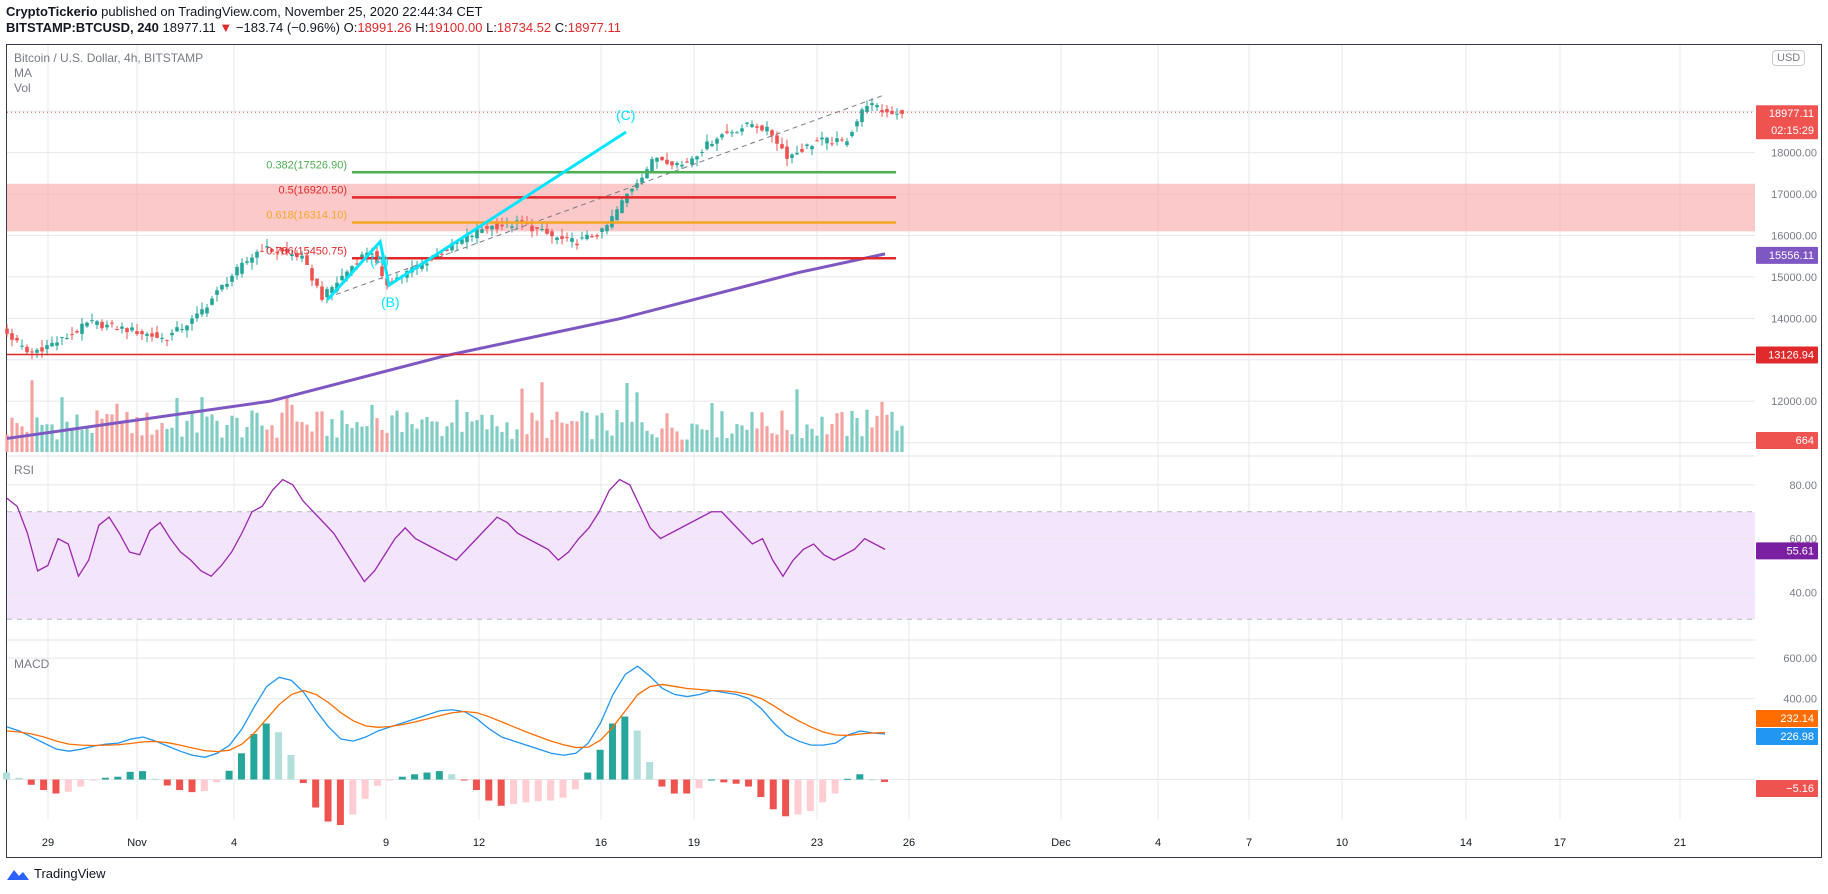 This screenshot has width=1828, height=894. Describe the element at coordinates (1797, 719) in the screenshot. I see `signal-badge: 232.14` at that location.